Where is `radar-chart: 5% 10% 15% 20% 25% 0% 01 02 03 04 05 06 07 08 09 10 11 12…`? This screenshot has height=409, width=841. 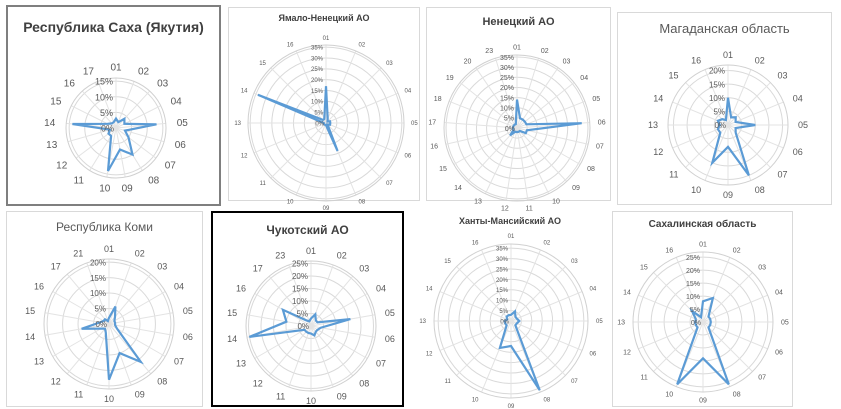
radar-chart: 5% 10% 15% 20% 25% 0% 01 02 03 04 05 06 07 08 09 10 11 12… is located at coordinates (311, 326).